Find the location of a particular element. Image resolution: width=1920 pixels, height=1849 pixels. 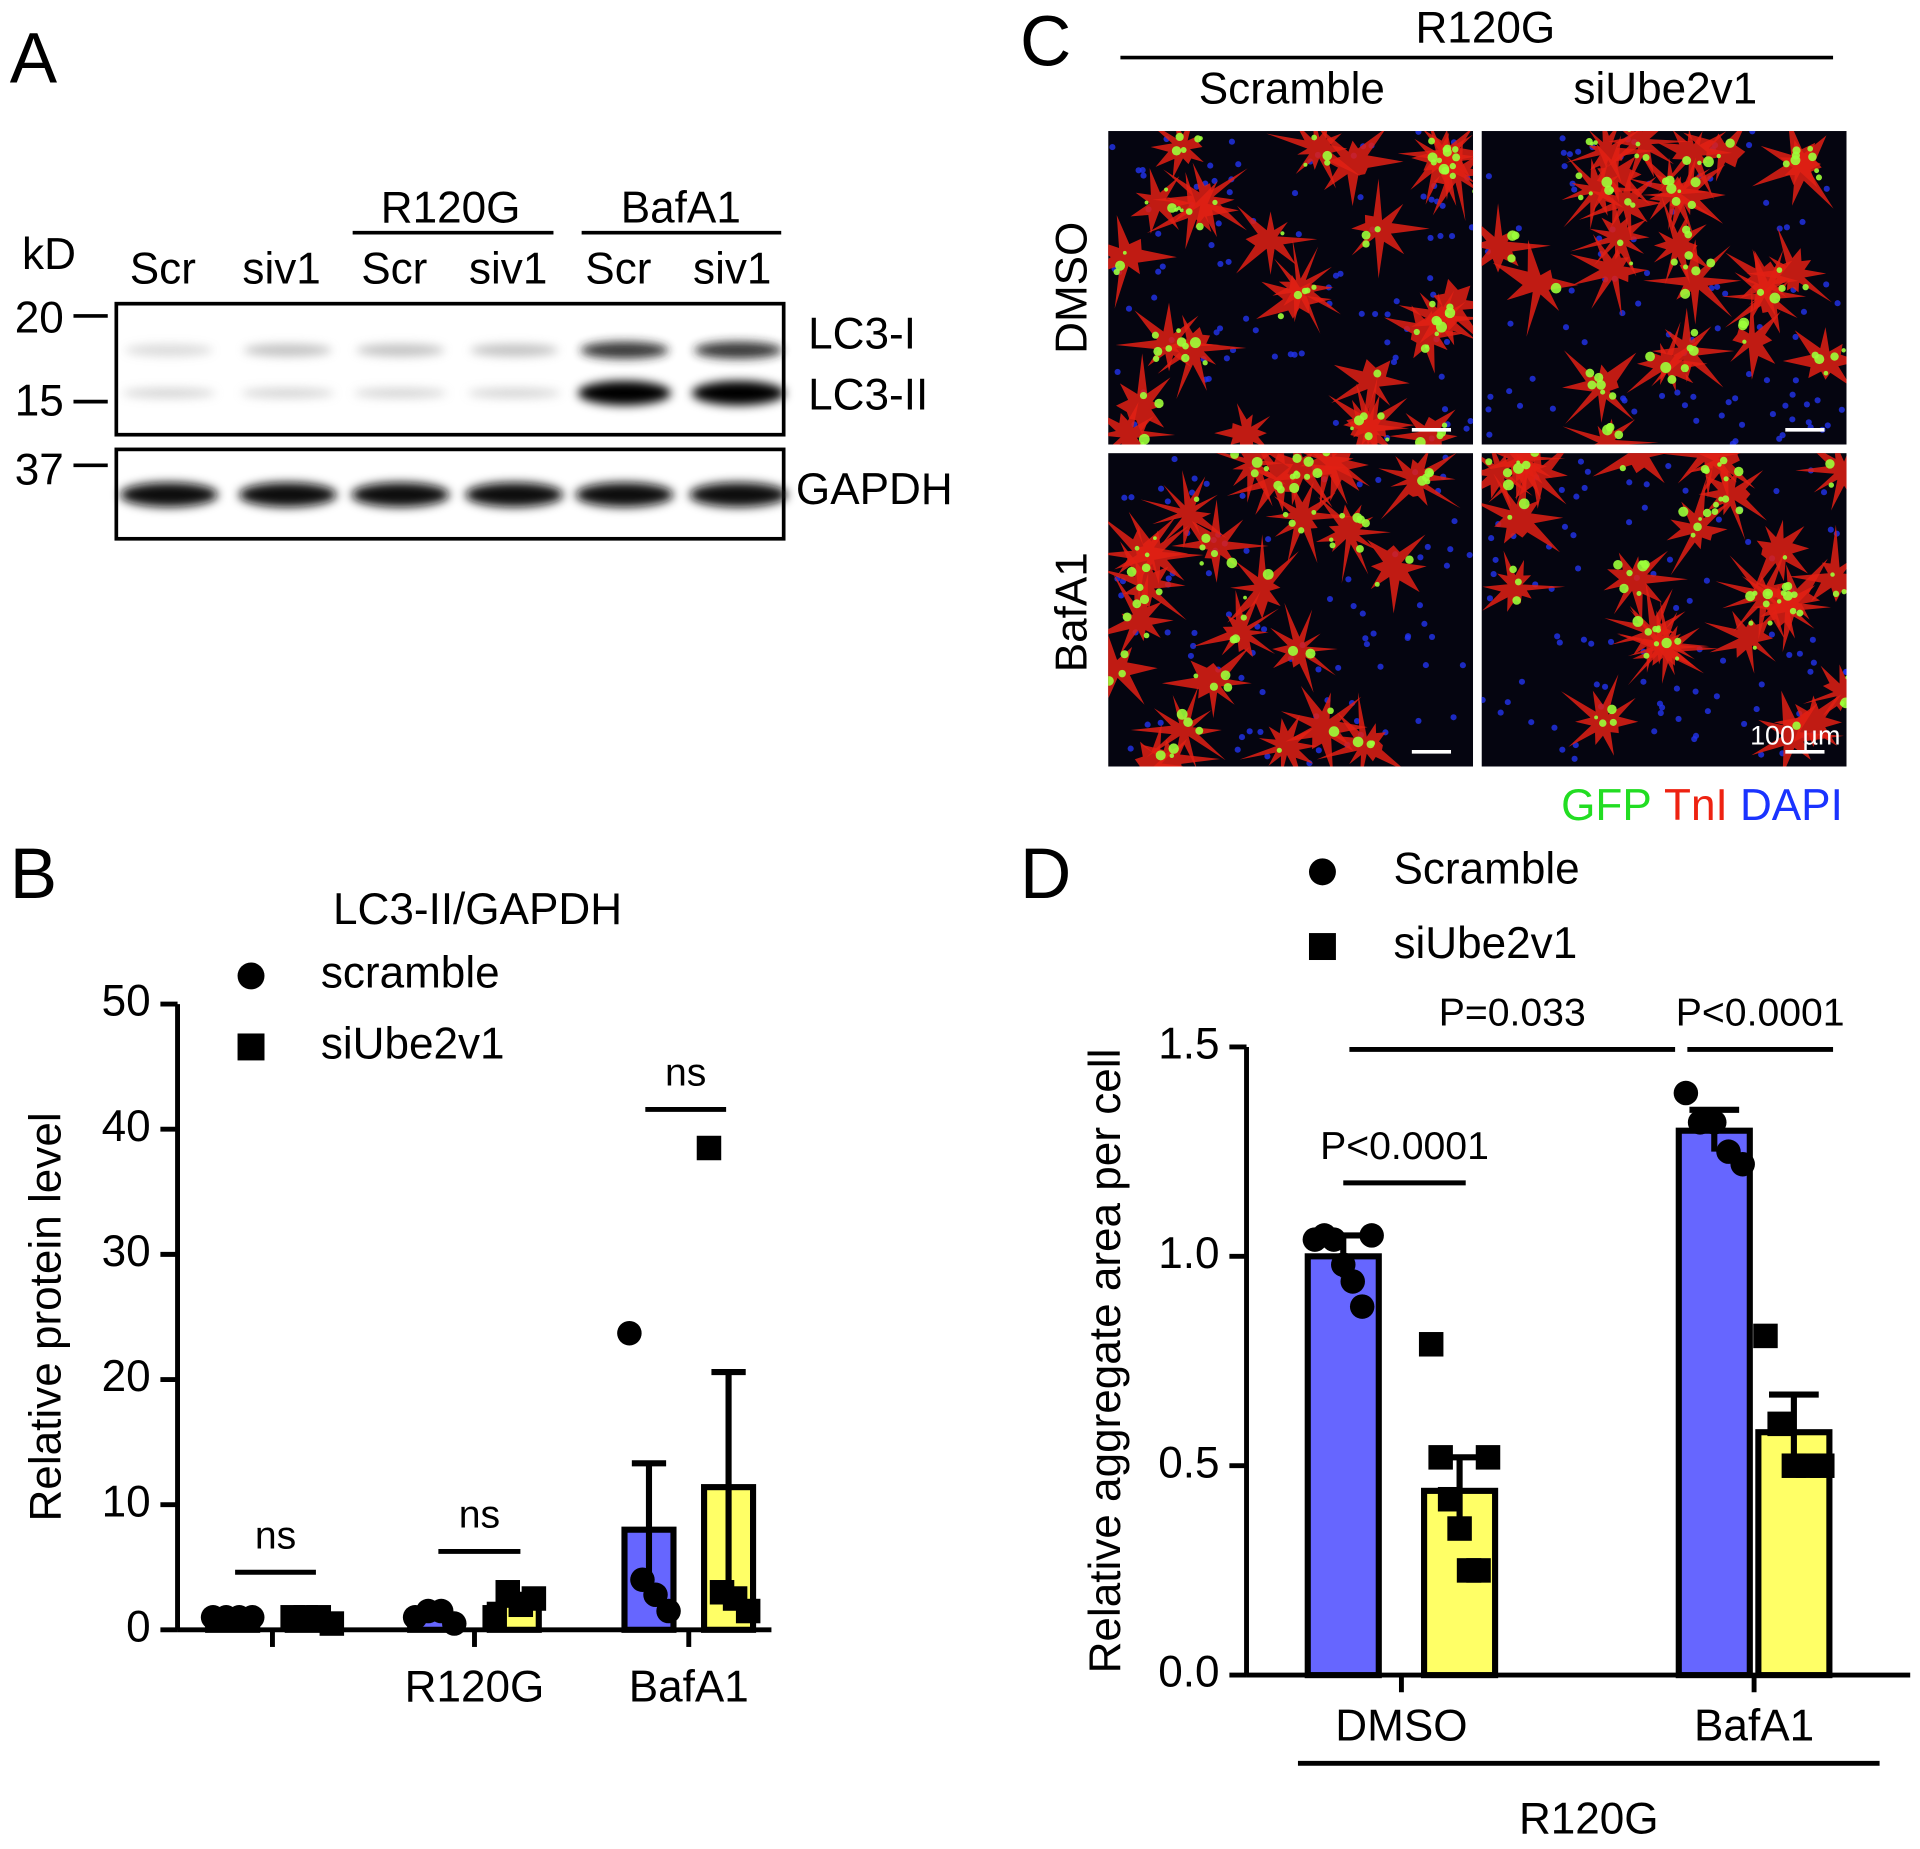

y-tick-label: 1.5 is located at coordinates (1188, 1044).